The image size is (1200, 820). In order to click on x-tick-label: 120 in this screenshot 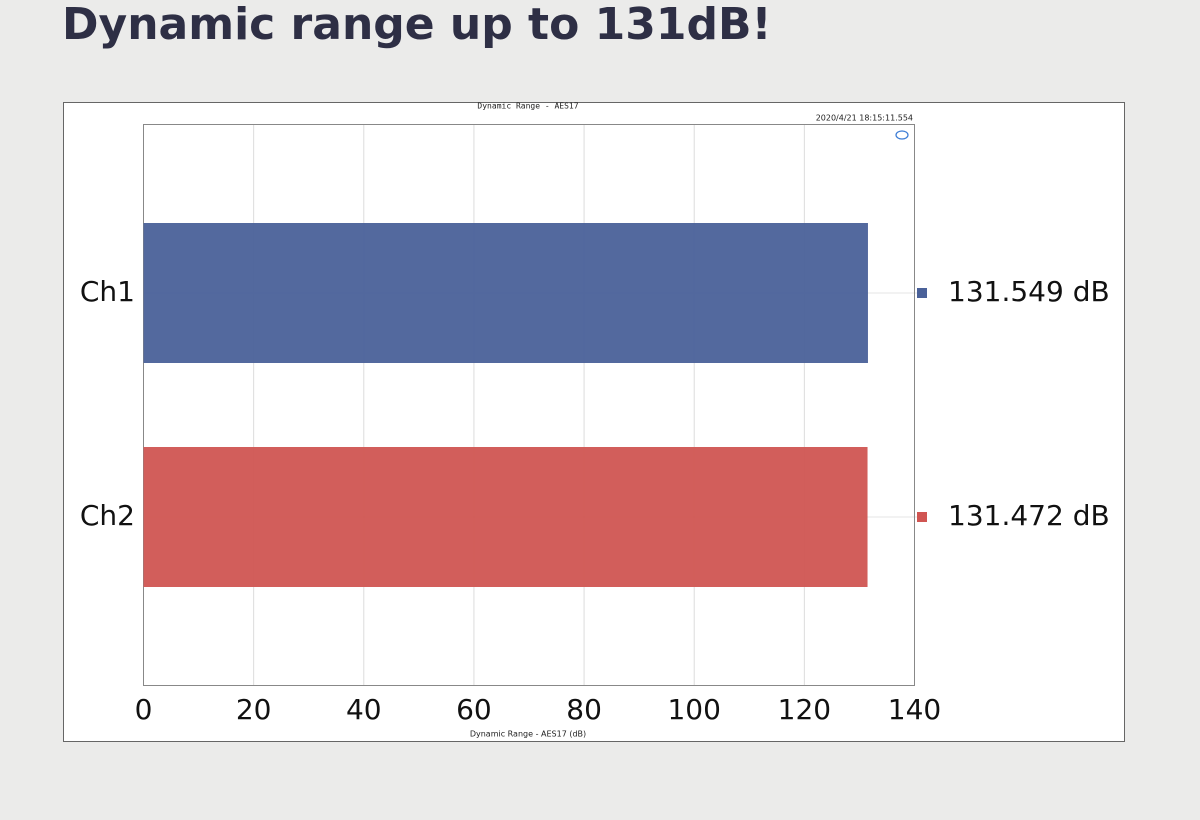, I will do `click(804, 709)`.